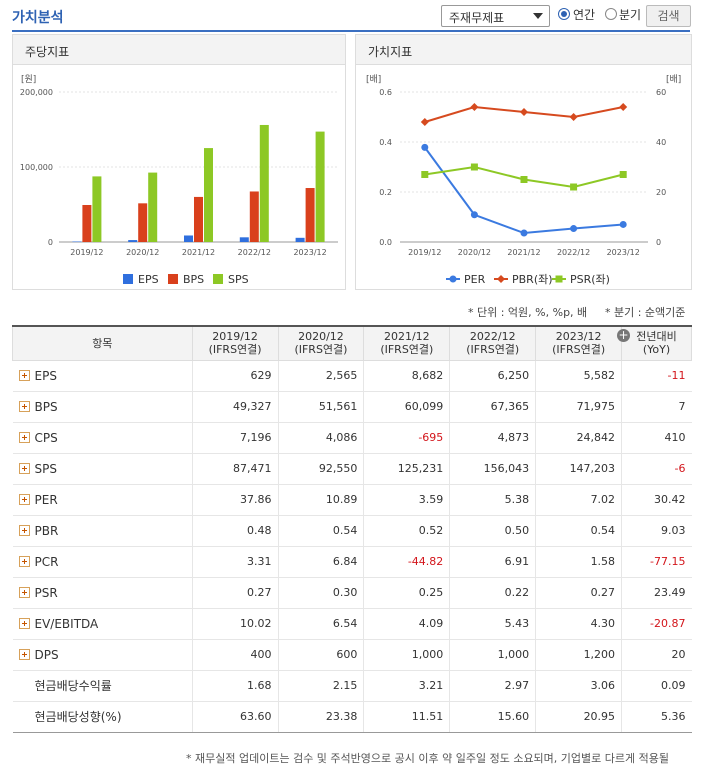 The width and height of the screenshot is (701, 766). What do you see at coordinates (492, 438) in the screenshot?
I see `table-cell: 4,873` at bounding box center [492, 438].